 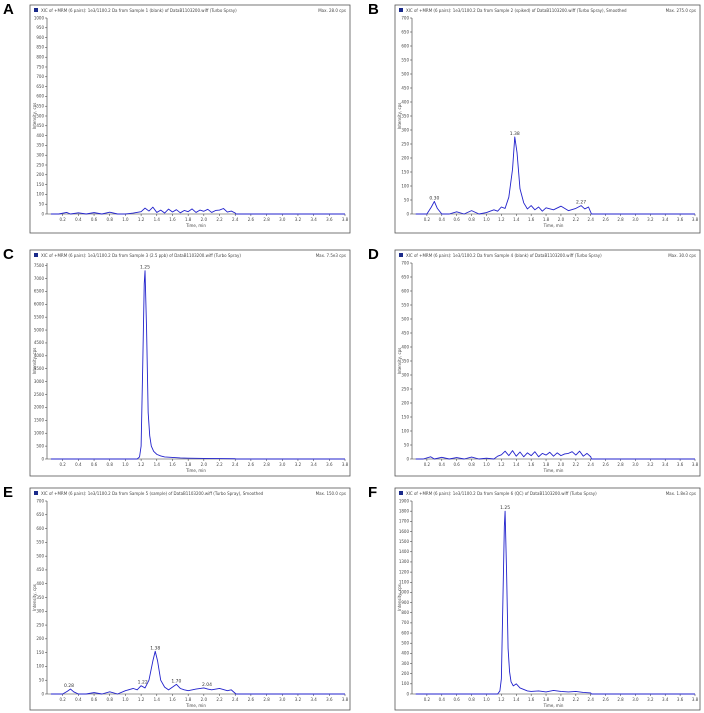 I want to click on max-intensity-label: Max. 1.8e3 cps, so click(x=681, y=493).